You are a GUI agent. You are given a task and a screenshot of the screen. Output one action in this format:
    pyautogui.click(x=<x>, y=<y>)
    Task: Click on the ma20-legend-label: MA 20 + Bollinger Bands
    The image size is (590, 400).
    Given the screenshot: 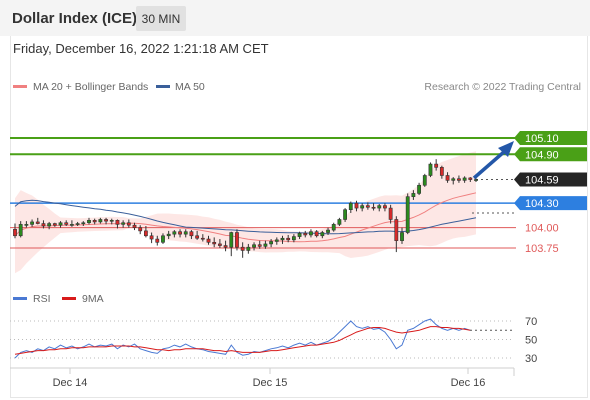 What is the action you would take?
    pyautogui.click(x=90, y=87)
    